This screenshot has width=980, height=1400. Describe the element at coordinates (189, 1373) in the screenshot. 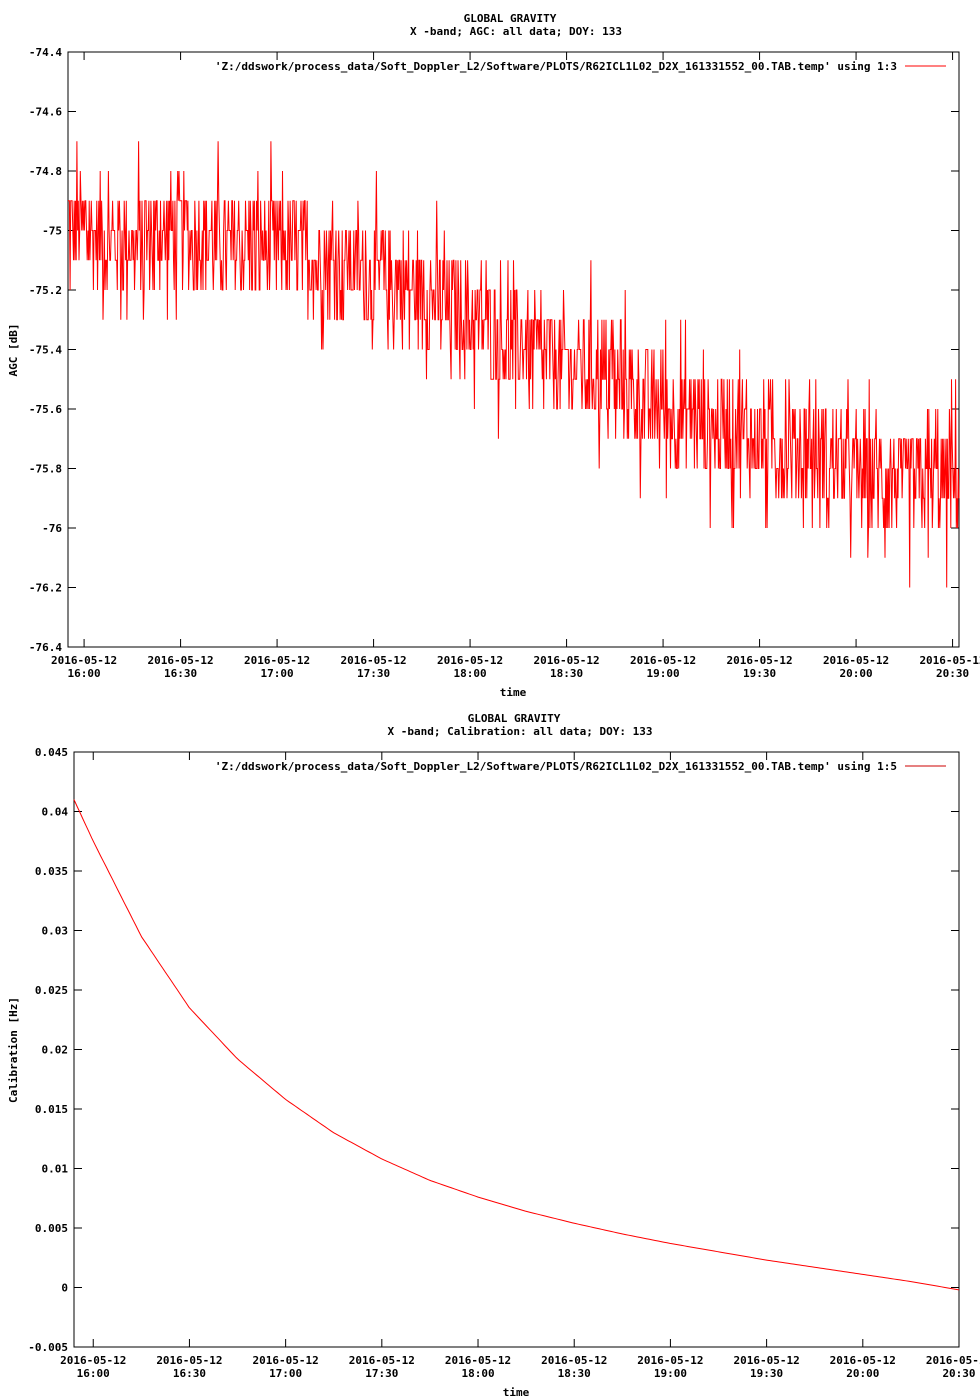

I see `calibration-x-tick-time: 16:30` at that location.